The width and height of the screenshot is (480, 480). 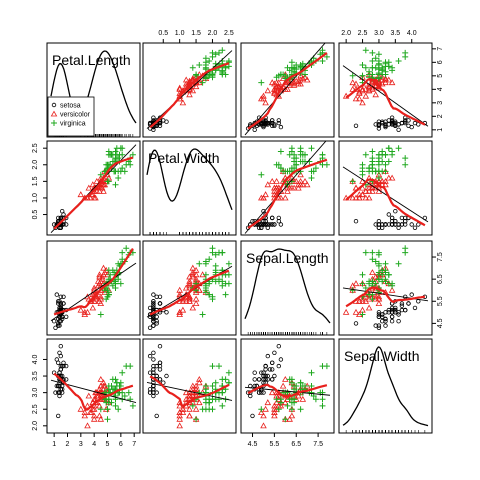 What do you see at coordinates (440, 76) in the screenshot?
I see `y-tick-label: 5` at bounding box center [440, 76].